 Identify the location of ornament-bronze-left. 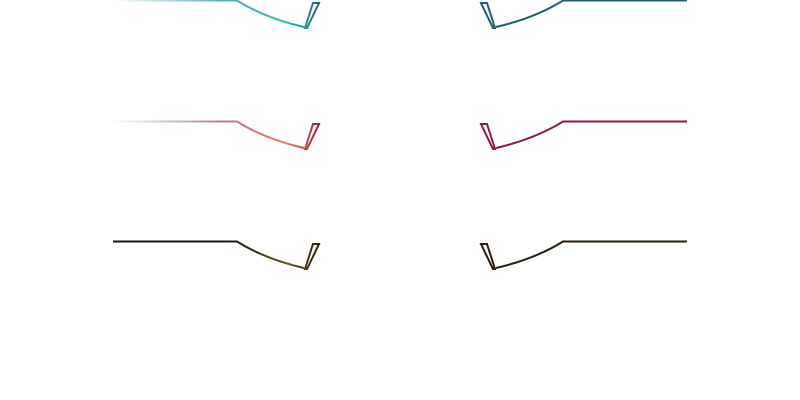
(217, 255).